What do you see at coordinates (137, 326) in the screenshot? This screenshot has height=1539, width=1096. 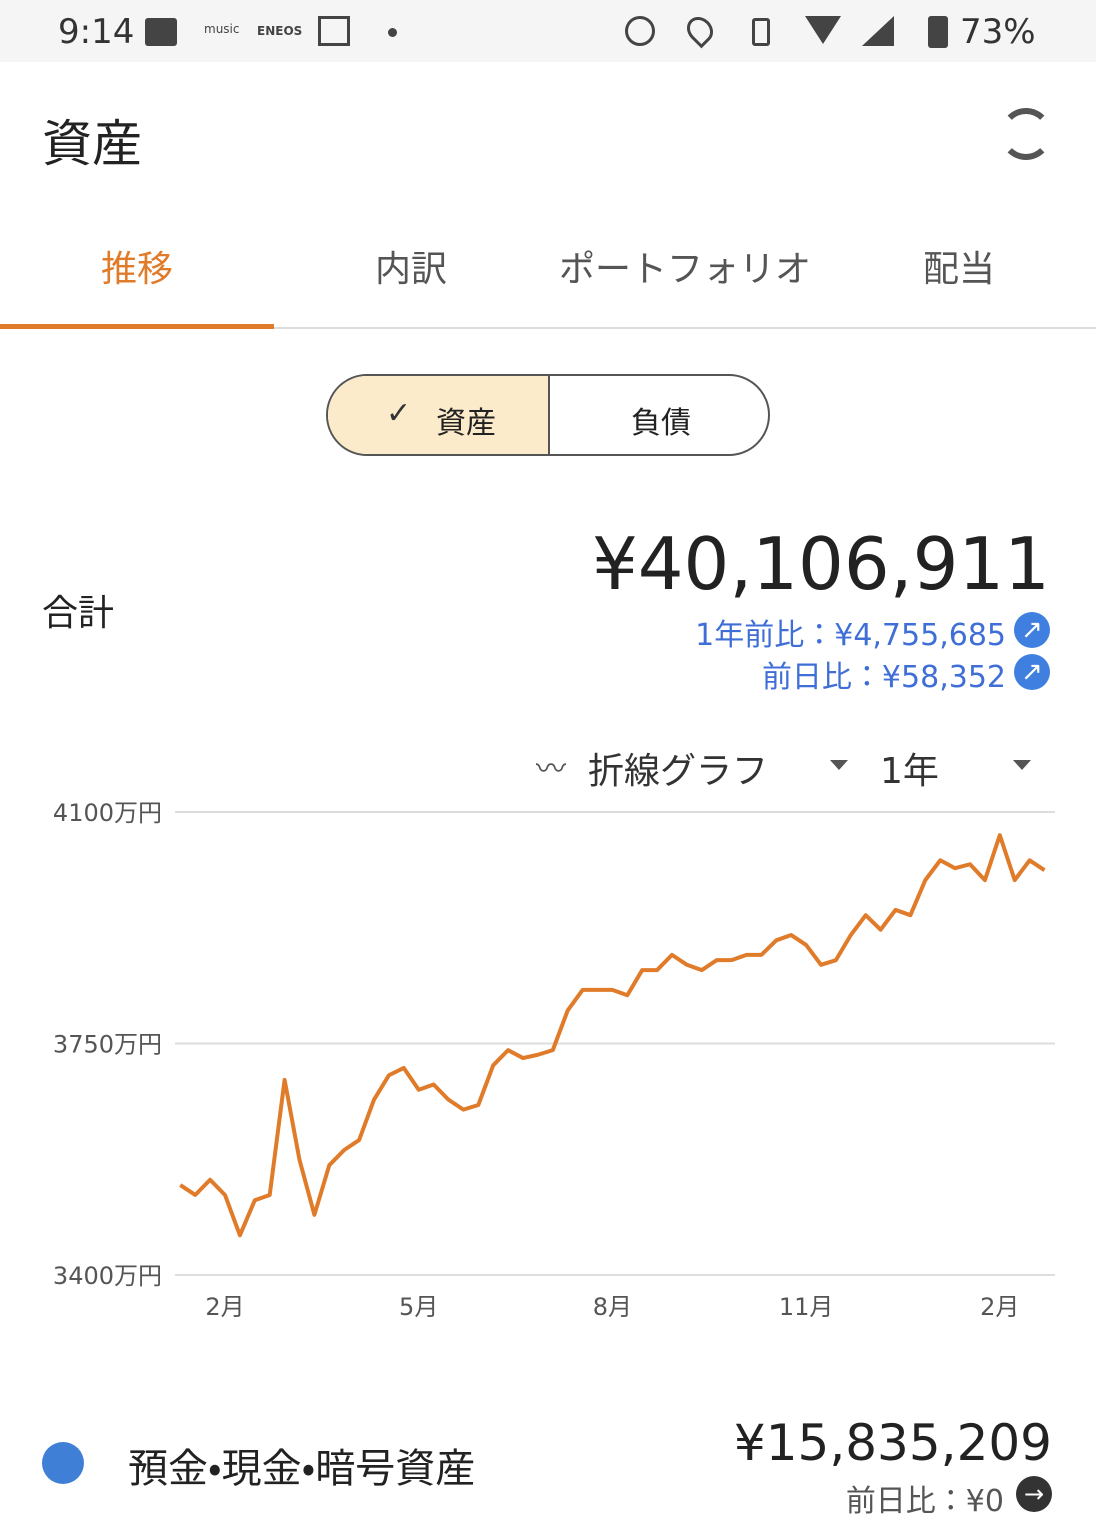 I see `tab-indicator` at bounding box center [137, 326].